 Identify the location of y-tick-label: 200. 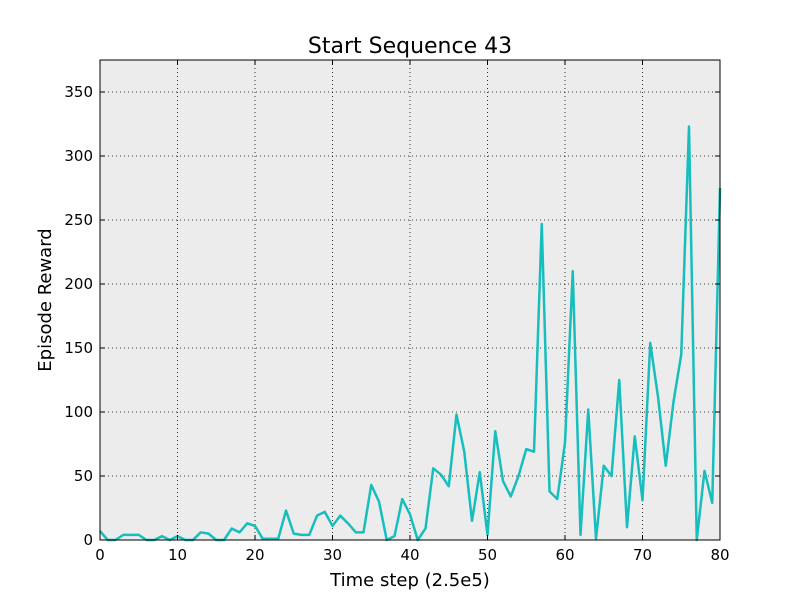
(78, 284).